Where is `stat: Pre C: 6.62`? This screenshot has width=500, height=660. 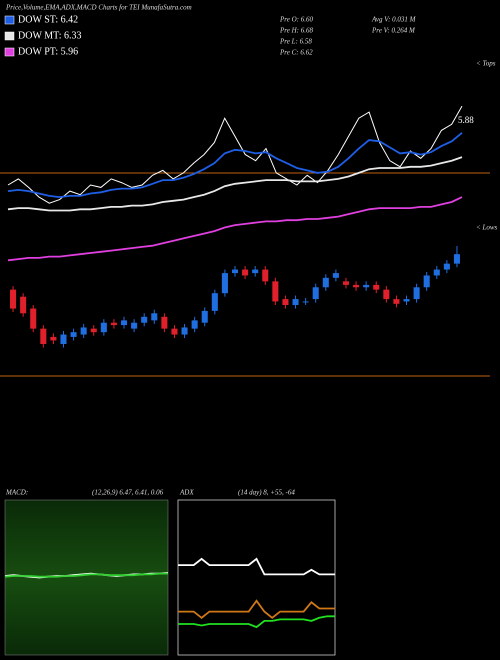
stat: Pre C: 6.62 is located at coordinates (296, 53).